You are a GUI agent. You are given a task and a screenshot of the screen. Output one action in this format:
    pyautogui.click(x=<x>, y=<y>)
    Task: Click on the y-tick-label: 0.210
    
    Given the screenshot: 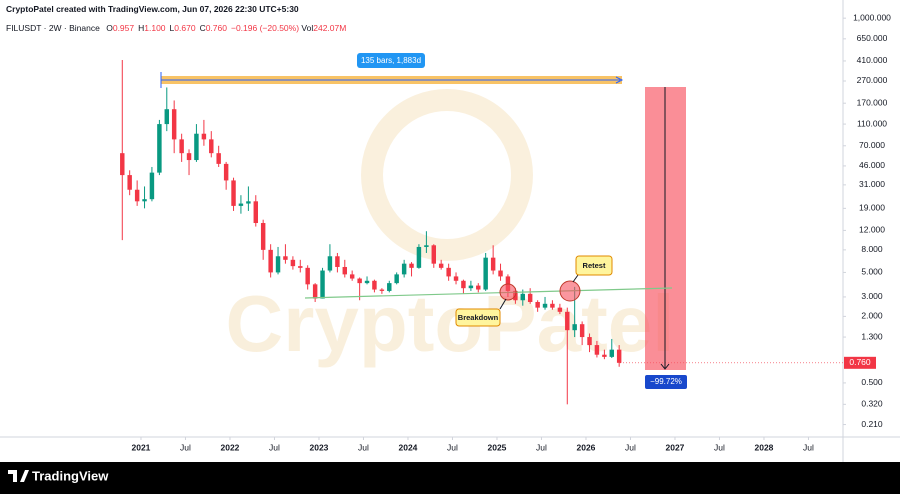 What is the action you would take?
    pyautogui.click(x=872, y=424)
    